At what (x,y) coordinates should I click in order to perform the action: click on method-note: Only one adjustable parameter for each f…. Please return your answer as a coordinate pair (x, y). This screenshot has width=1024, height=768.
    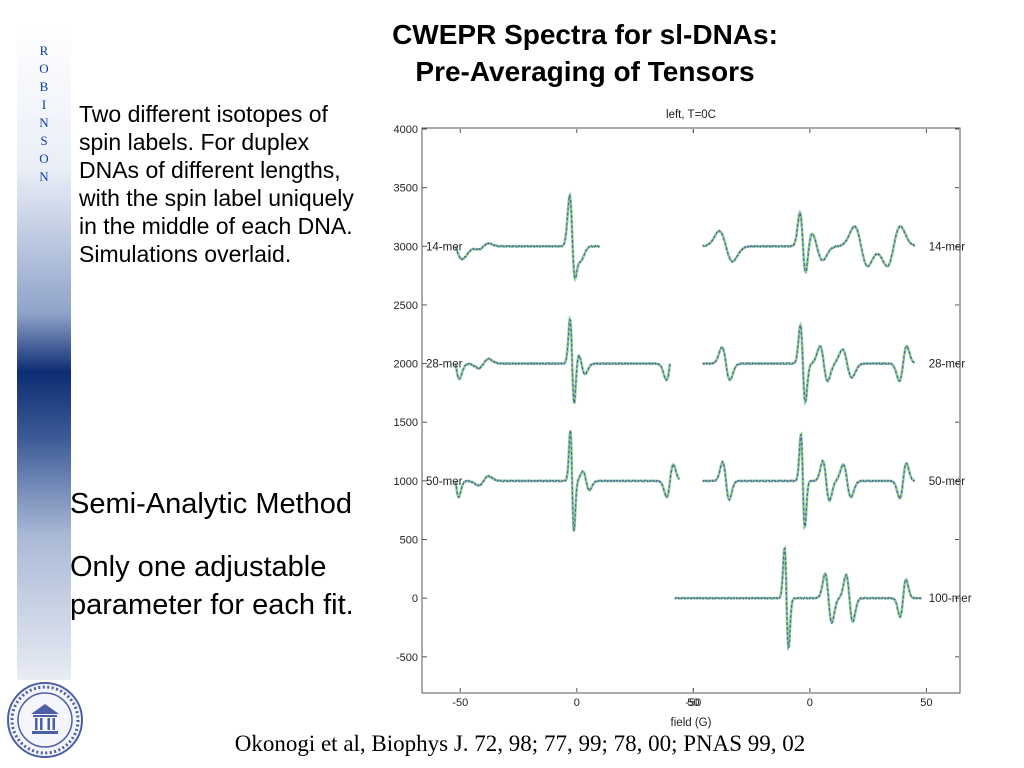
    Looking at the image, I should click on (212, 586).